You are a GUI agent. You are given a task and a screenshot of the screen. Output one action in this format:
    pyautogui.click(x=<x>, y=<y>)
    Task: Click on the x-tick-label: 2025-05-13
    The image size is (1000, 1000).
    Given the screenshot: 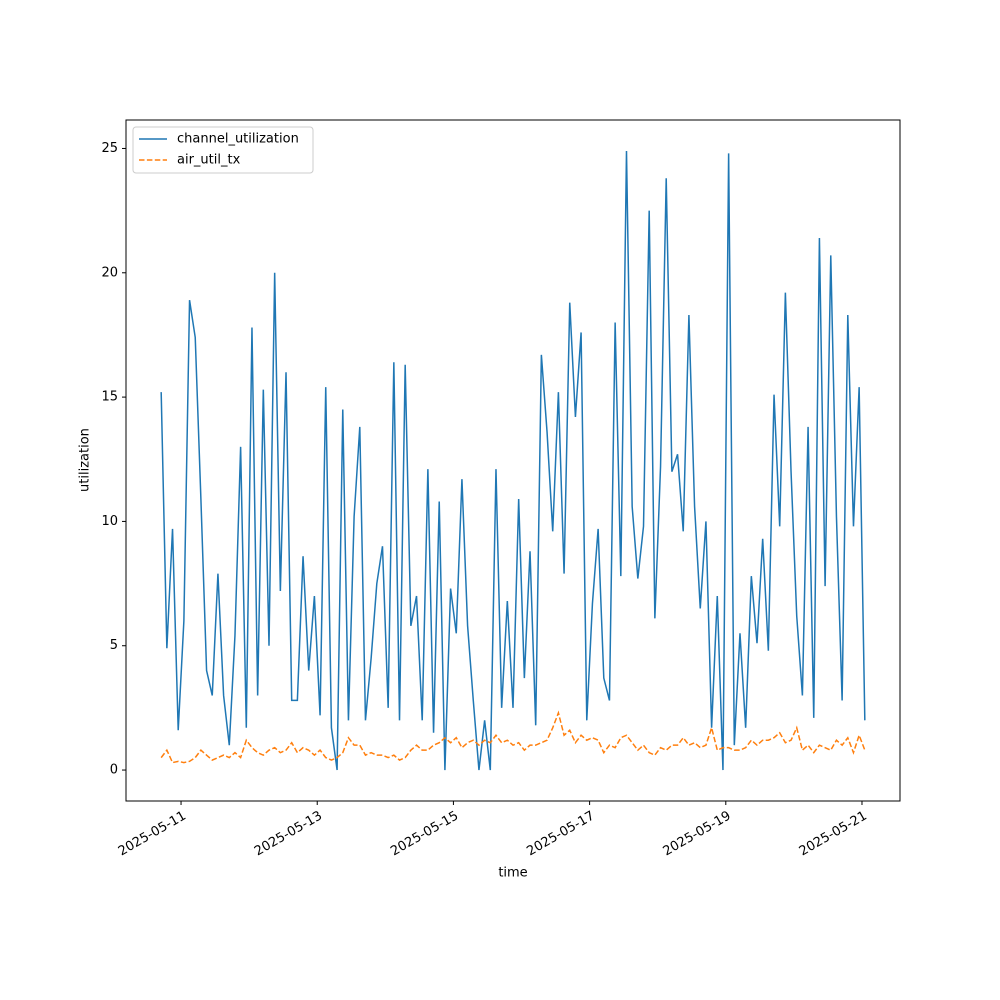 What is the action you would take?
    pyautogui.click(x=288, y=834)
    